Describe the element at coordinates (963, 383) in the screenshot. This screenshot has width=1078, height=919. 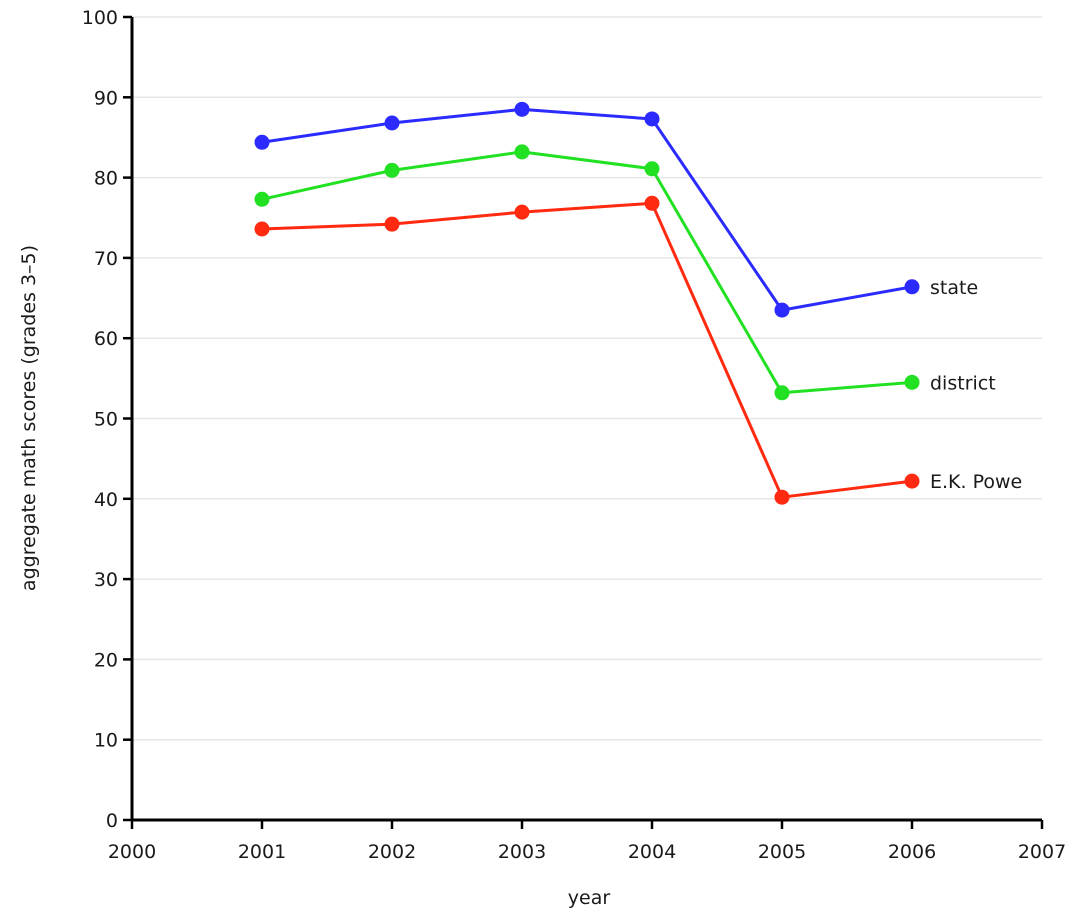
I see `series-label-district: district` at that location.